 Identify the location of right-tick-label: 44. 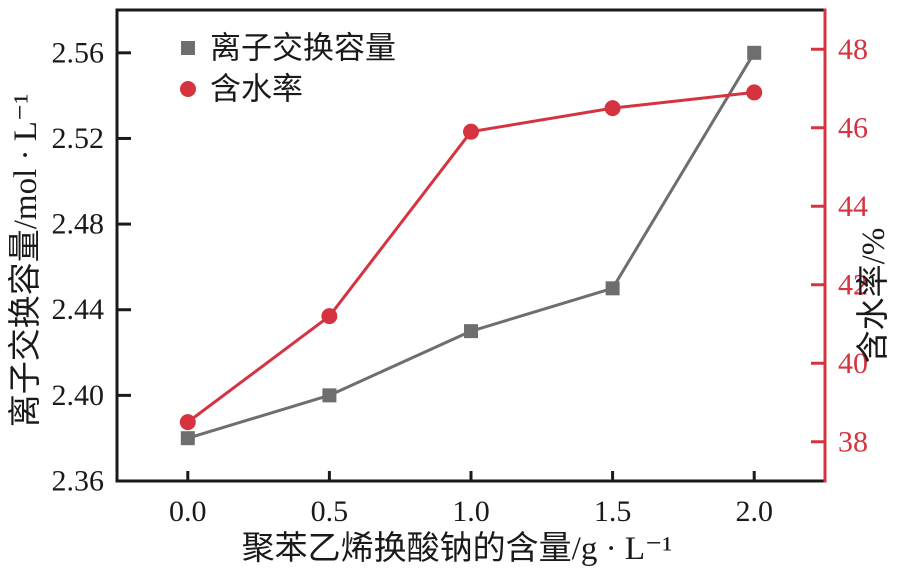
(853, 206).